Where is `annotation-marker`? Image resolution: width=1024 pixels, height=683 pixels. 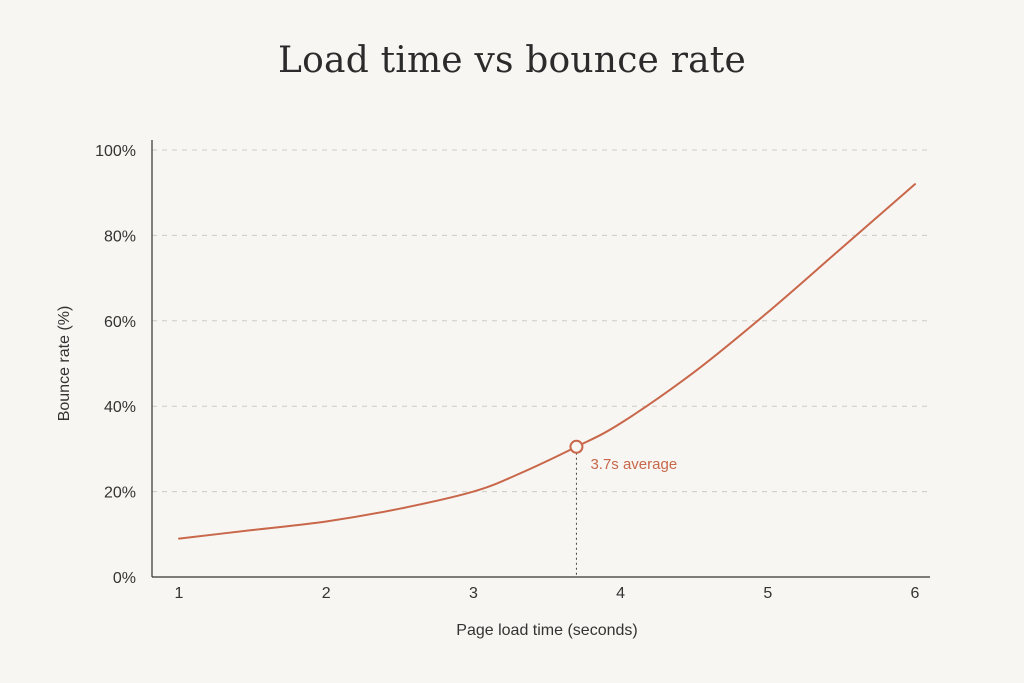 annotation-marker is located at coordinates (576, 446).